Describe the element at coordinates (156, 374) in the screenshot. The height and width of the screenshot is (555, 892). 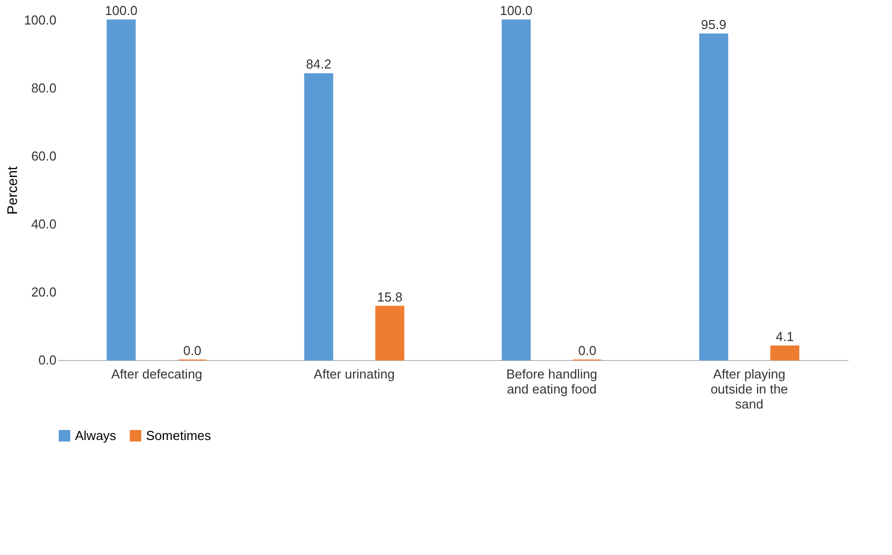
I see `x-tick-label: After defecating` at that location.